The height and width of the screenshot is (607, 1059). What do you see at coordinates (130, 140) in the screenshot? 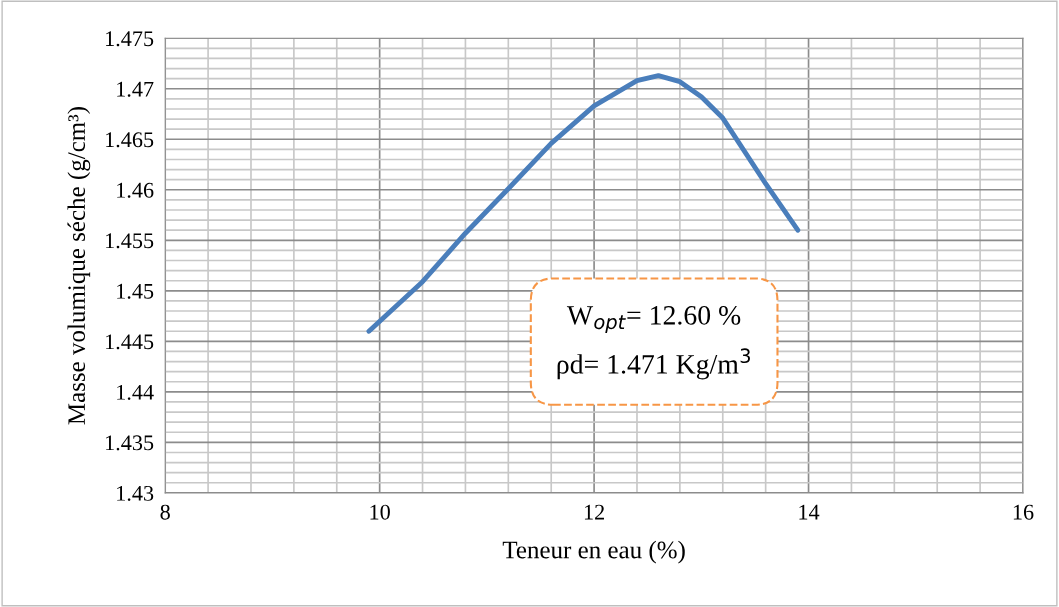
I see `y-tick-label: 1.465` at bounding box center [130, 140].